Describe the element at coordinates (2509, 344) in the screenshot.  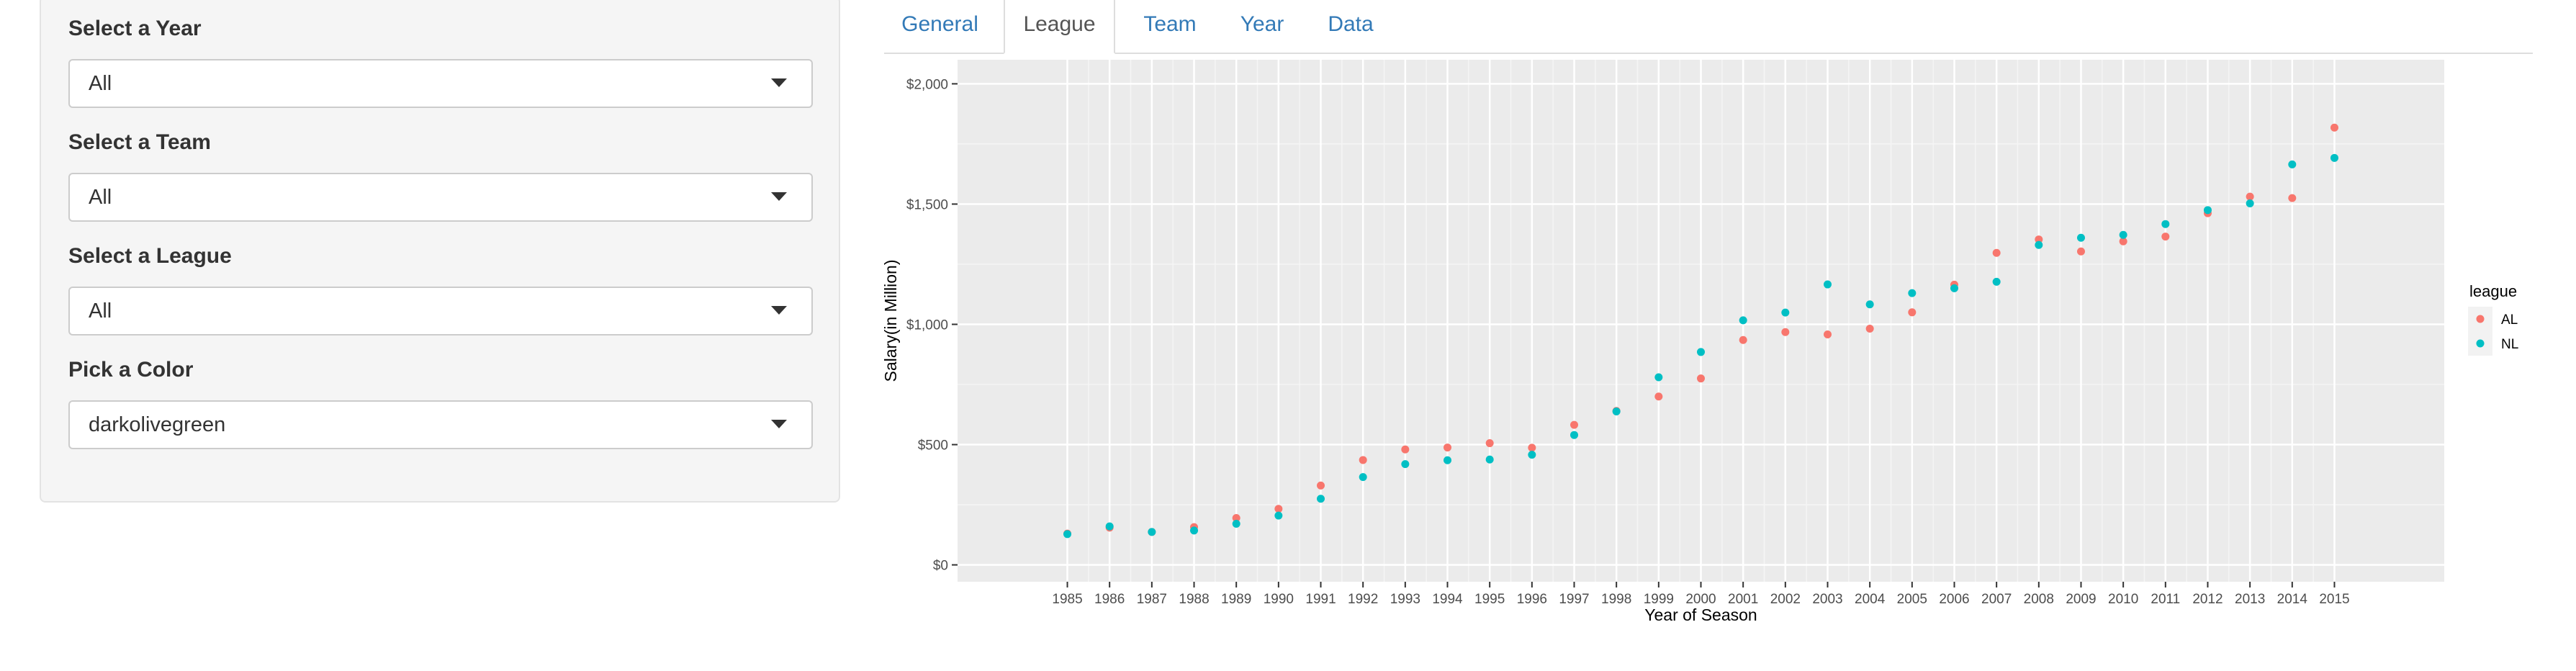
I see `legend-label-nl: NL` at that location.